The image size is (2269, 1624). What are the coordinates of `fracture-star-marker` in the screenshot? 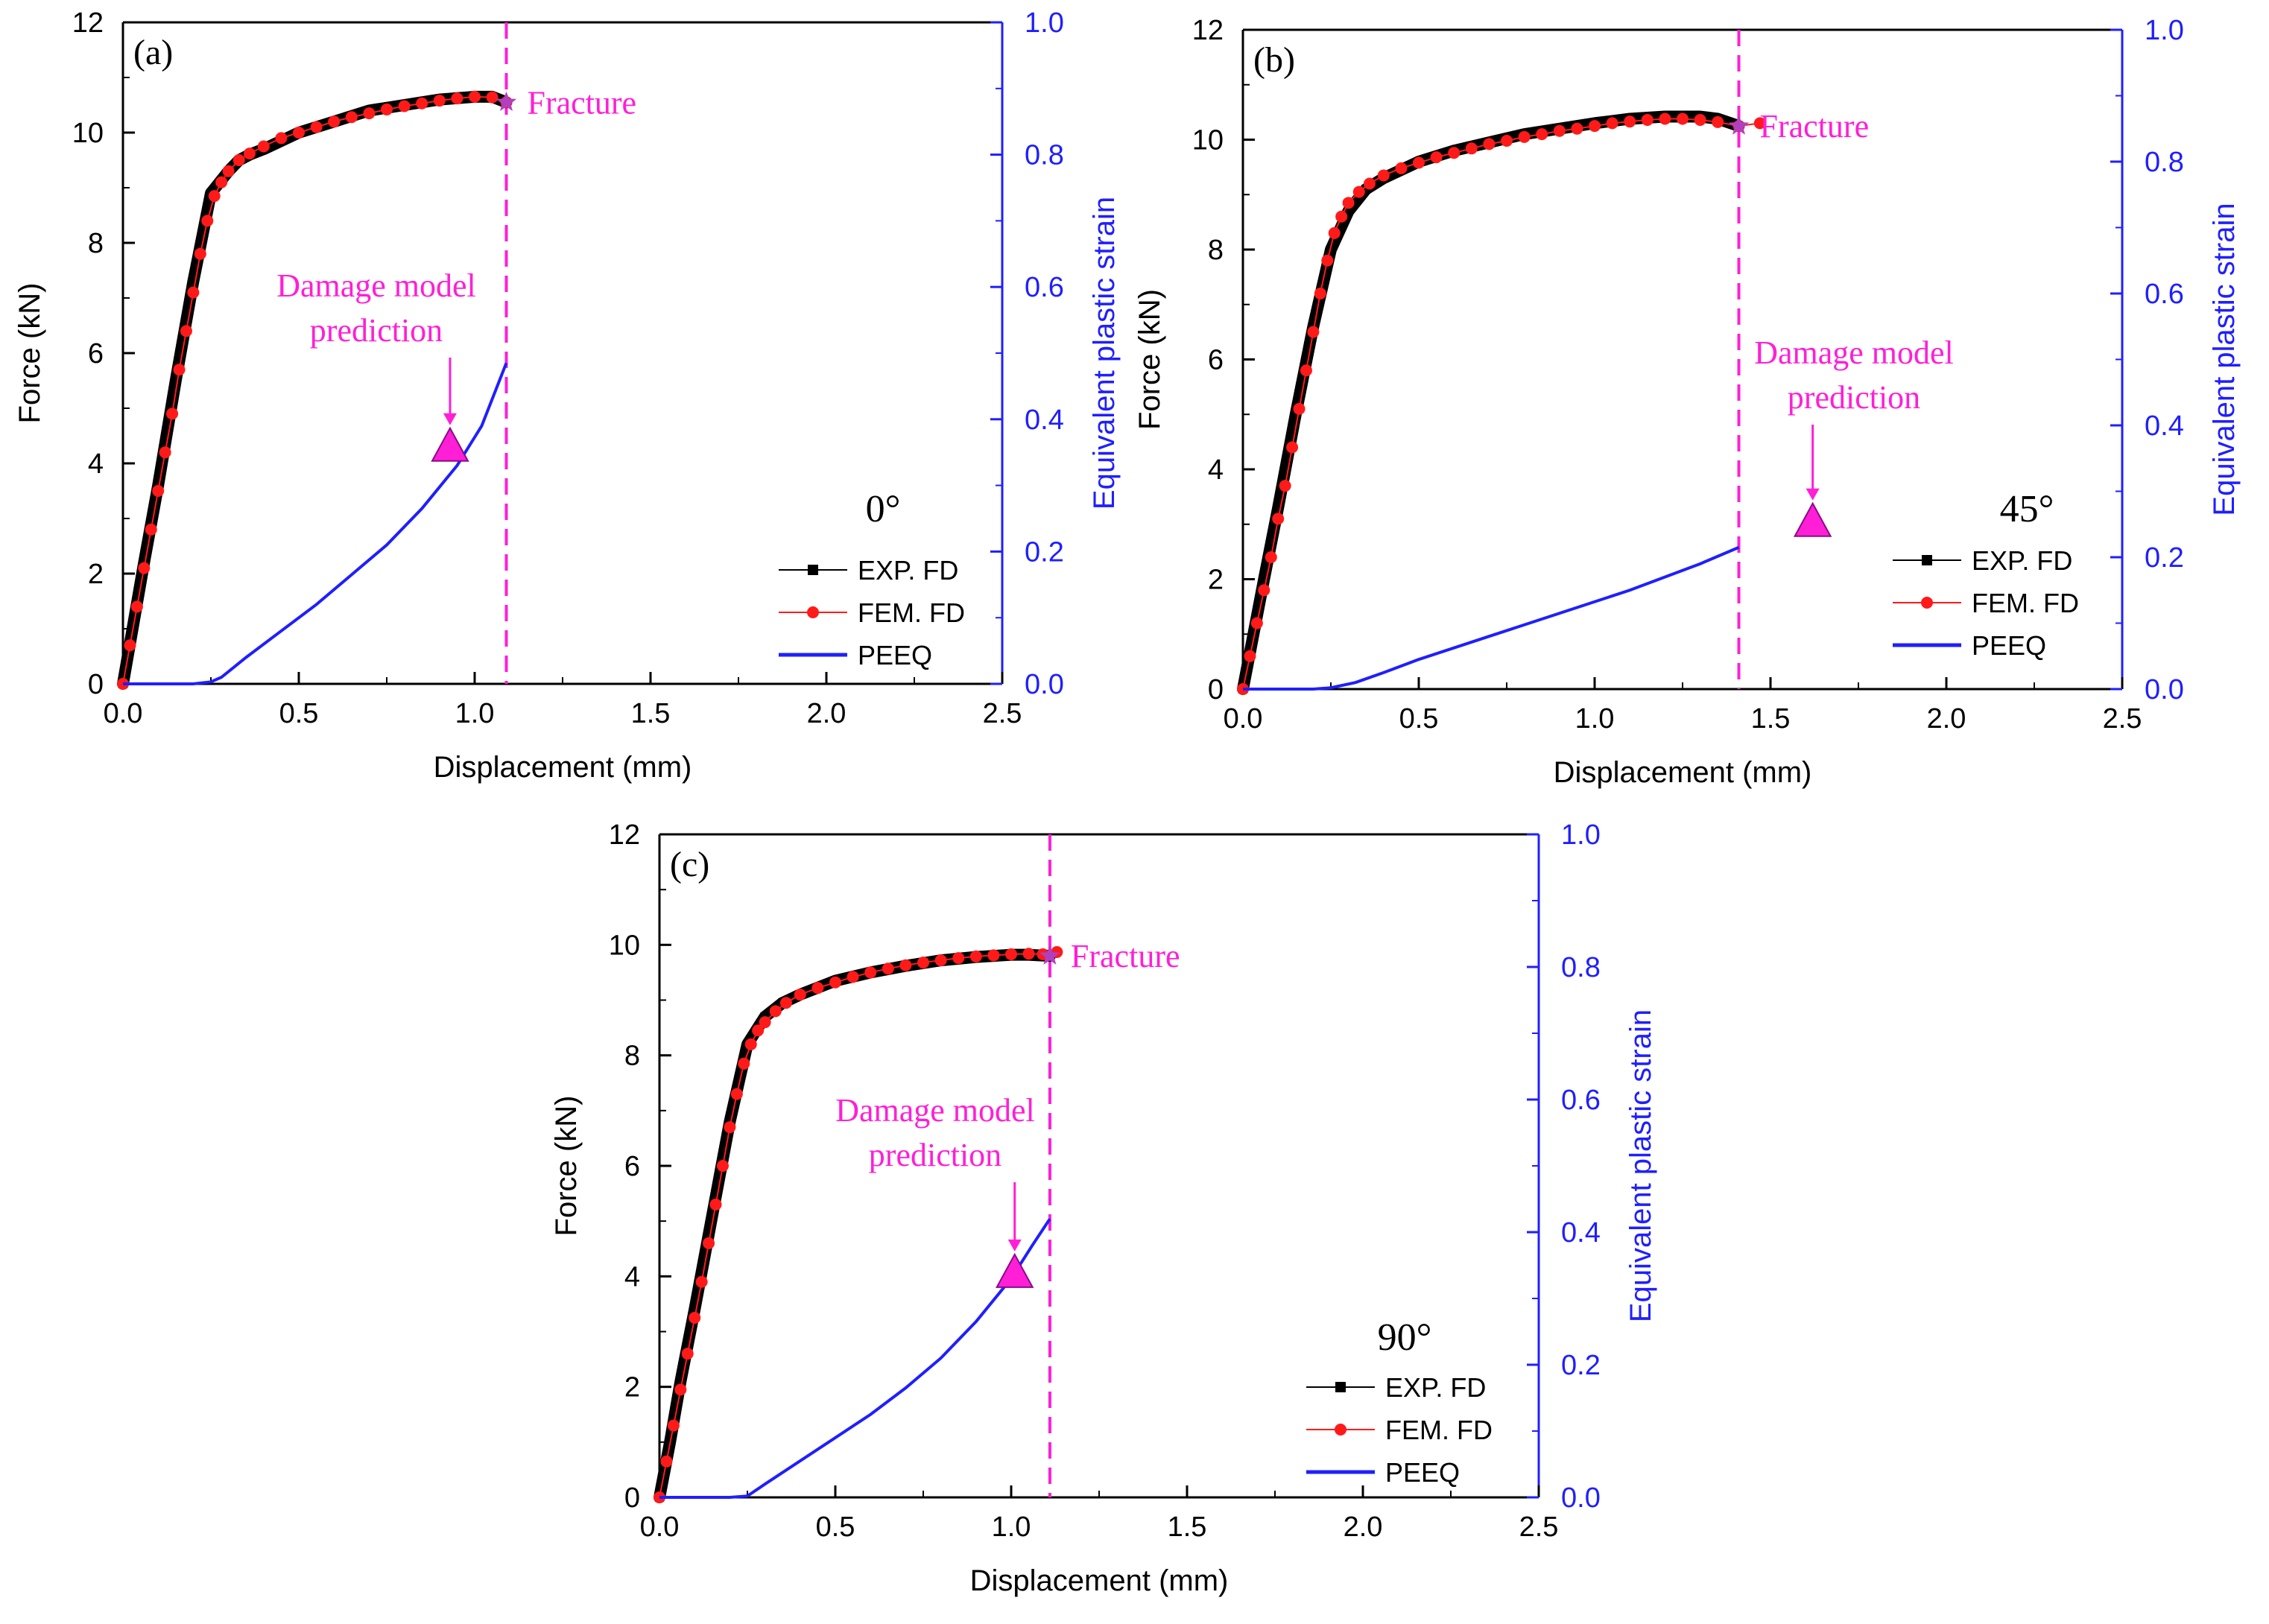 It's located at (1049, 955).